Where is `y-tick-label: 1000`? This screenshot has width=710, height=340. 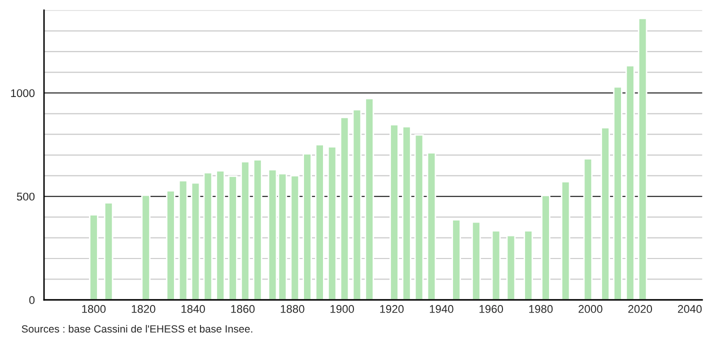 y-tick-label: 1000 is located at coordinates (23, 93).